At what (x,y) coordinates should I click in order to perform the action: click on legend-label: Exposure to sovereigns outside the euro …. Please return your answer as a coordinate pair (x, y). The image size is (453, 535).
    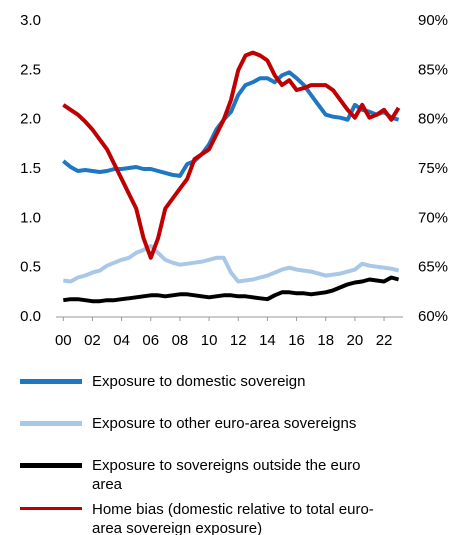
    Looking at the image, I should click on (226, 475).